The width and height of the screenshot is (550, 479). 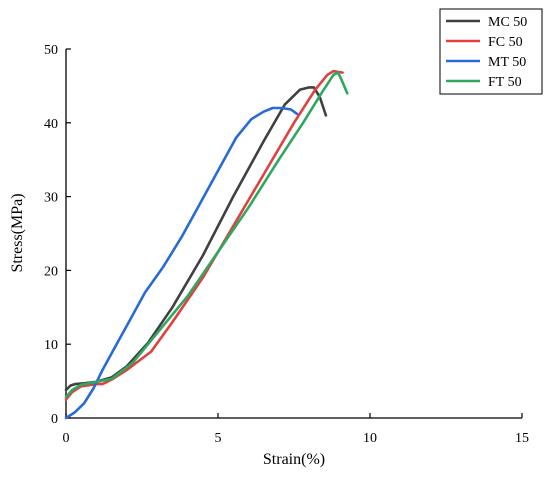 What do you see at coordinates (486, 52) in the screenshot?
I see `legend-items: MC 50 FC 50 MT 50 FT 50` at bounding box center [486, 52].